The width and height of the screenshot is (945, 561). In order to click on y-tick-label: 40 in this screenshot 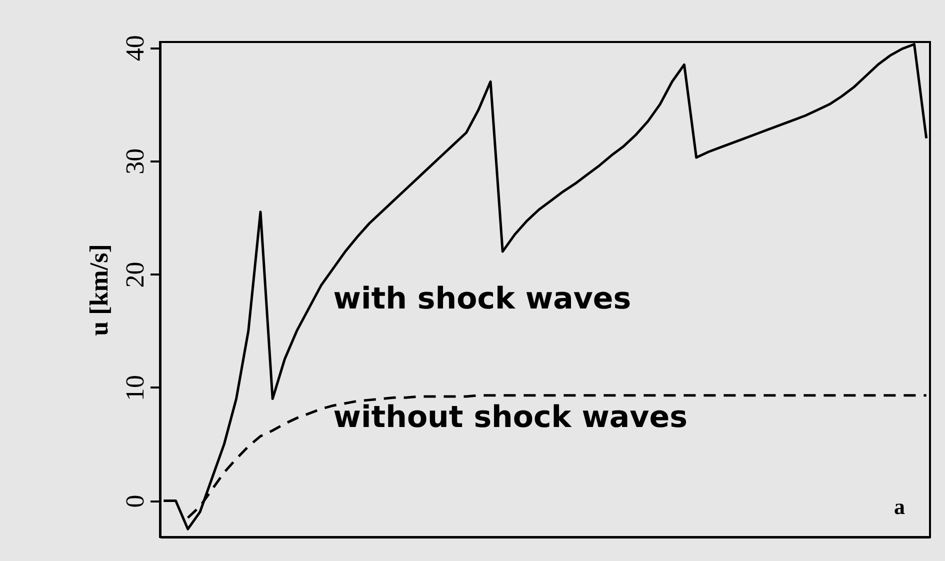, I will do `click(135, 48)`.